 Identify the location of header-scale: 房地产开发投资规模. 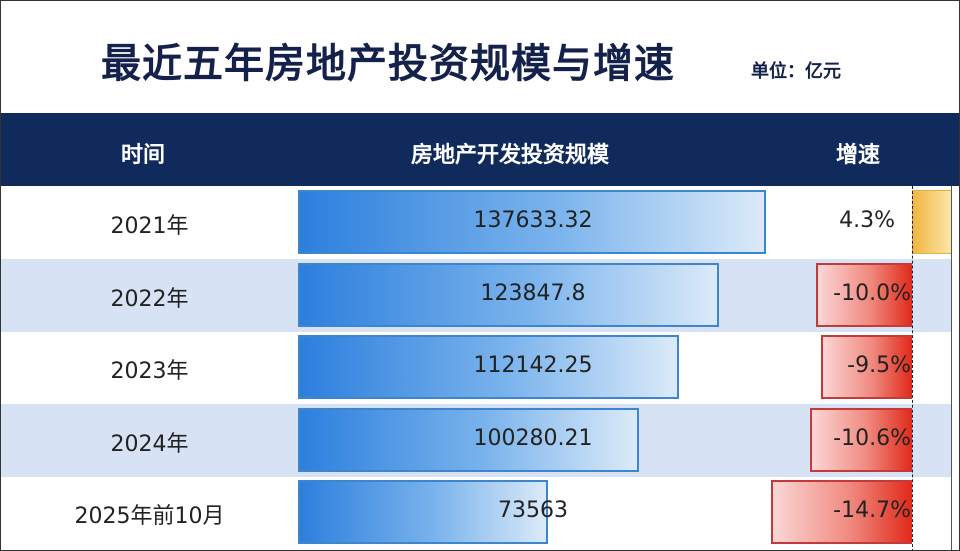
(510, 155).